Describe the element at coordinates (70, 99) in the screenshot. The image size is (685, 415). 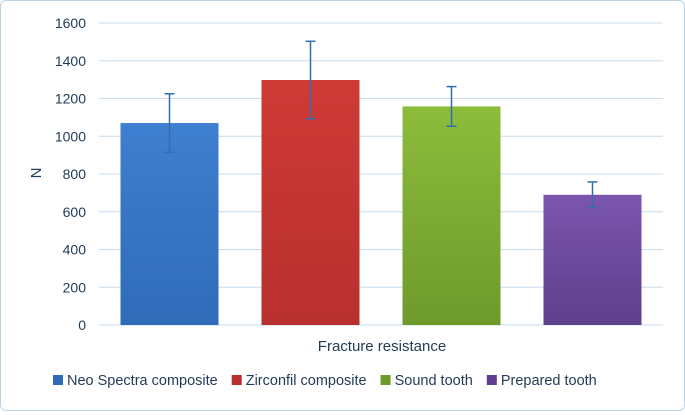
I see `y-tick-label: 1200` at that location.